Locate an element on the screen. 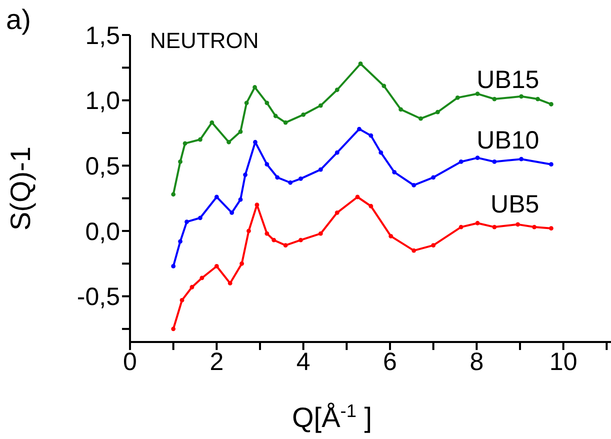  y-tick-label: 1,5 is located at coordinates (102, 36).